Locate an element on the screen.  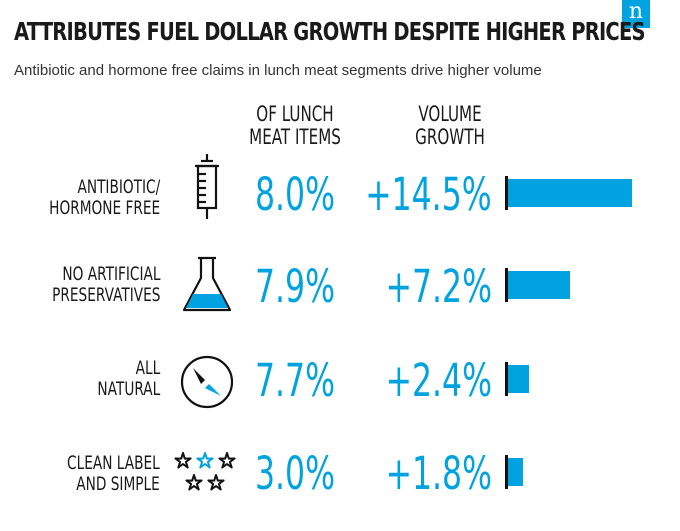
attribute-label-line-2: NATURAL is located at coordinates (128, 389).